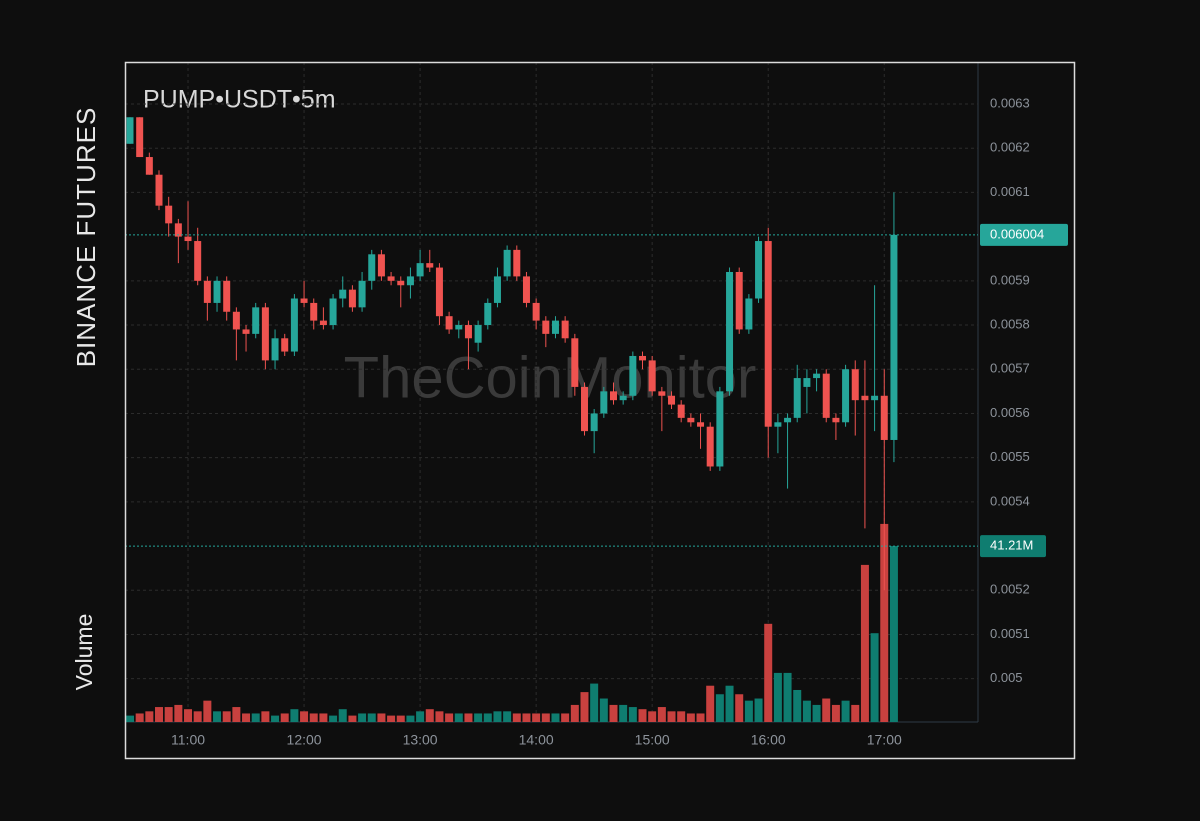  Describe the element at coordinates (1010, 368) in the screenshot. I see `y-tick-label: 0.0057` at that location.